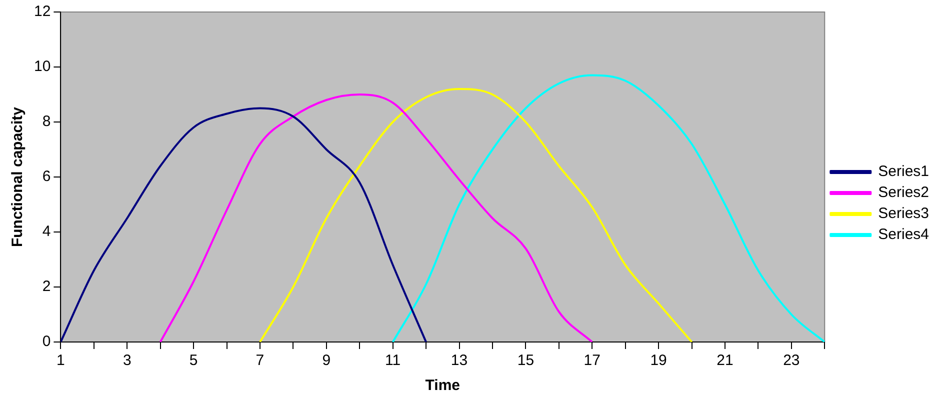 This screenshot has height=403, width=944. Describe the element at coordinates (193, 361) in the screenshot. I see `x-tick-label: 5` at that location.